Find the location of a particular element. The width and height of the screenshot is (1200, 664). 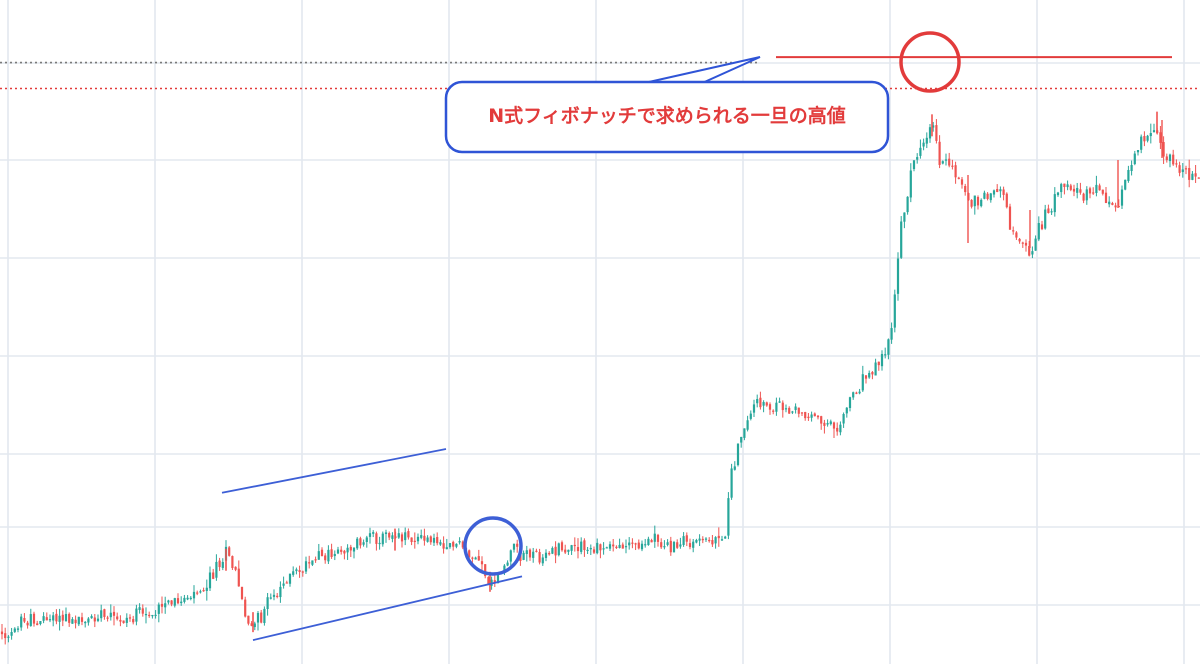

callout: N式フィボナッチで求められる一旦の高値 is located at coordinates (667, 105).